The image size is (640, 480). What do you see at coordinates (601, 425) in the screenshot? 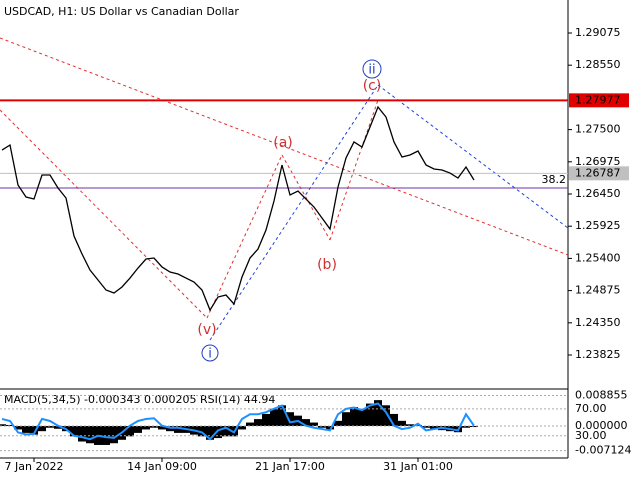
I see `y-tick-label: 0.000000` at bounding box center [601, 425].